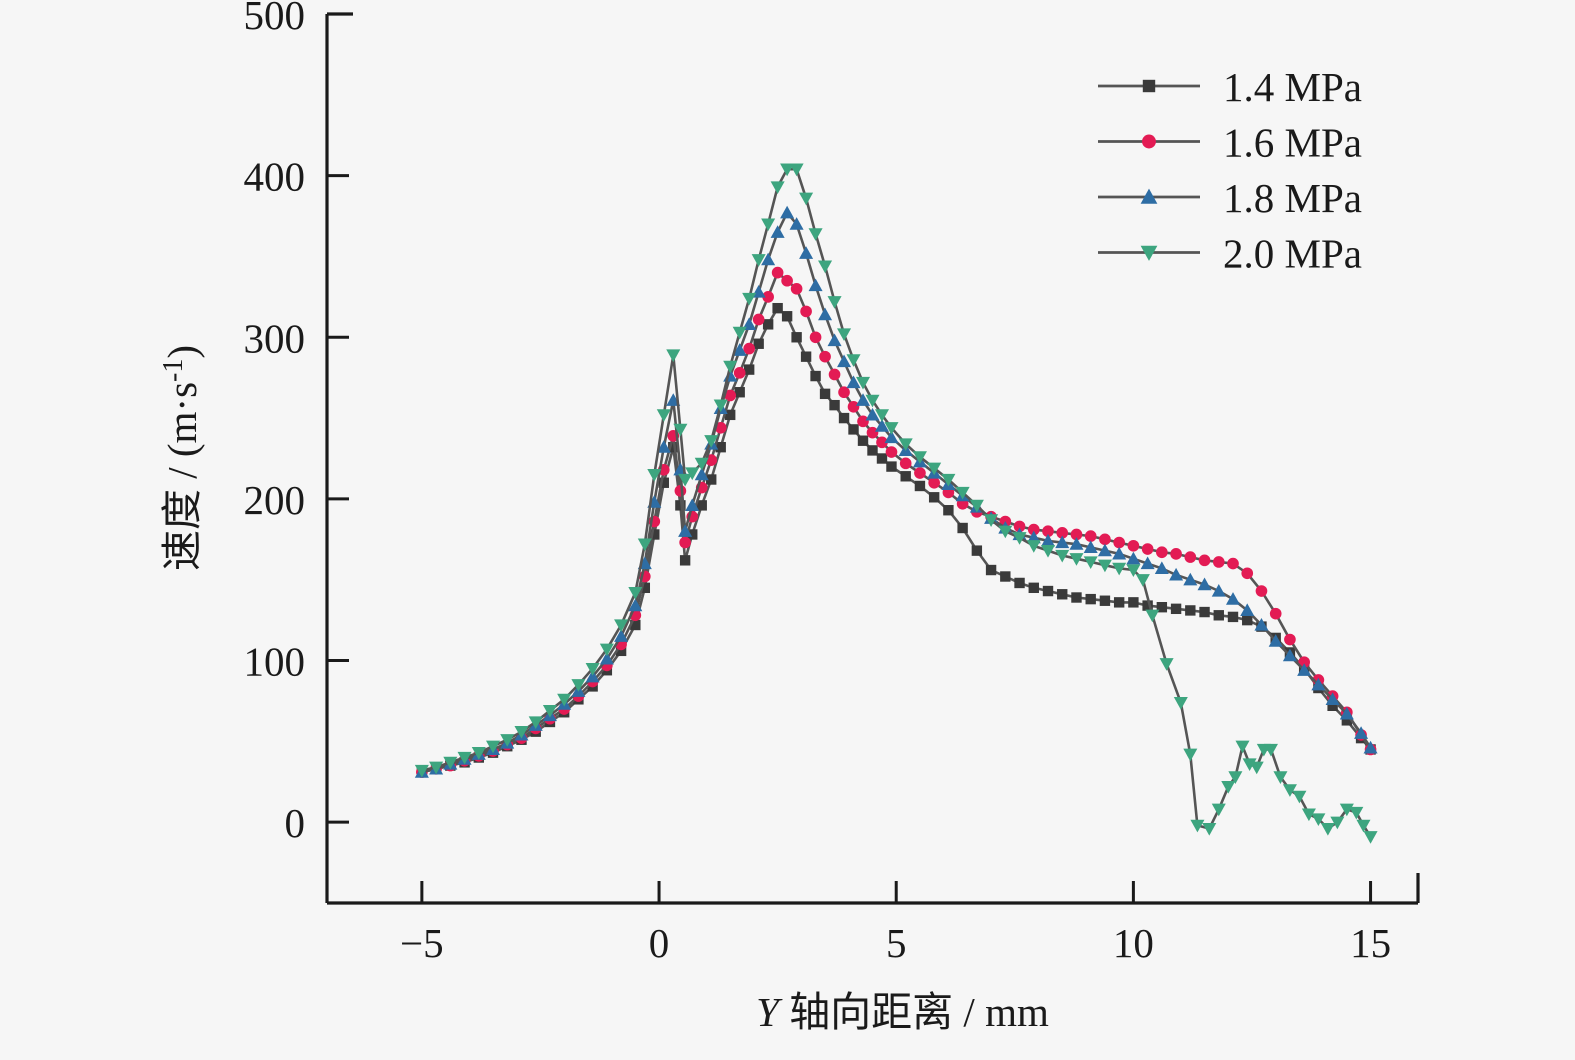 This screenshot has width=1575, height=1060. I want to click on legend-item-1-6-mpa: 1.6 MPa, so click(1230, 143).